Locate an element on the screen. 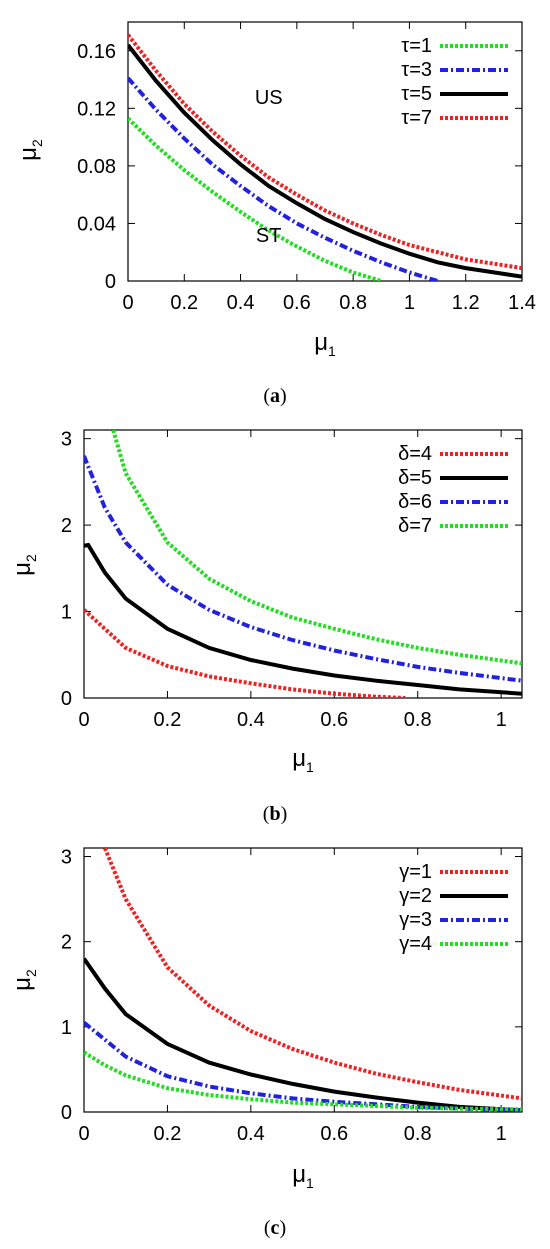 The height and width of the screenshot is (1249, 550). x-tick-label: 1.2 is located at coordinates (466, 303).